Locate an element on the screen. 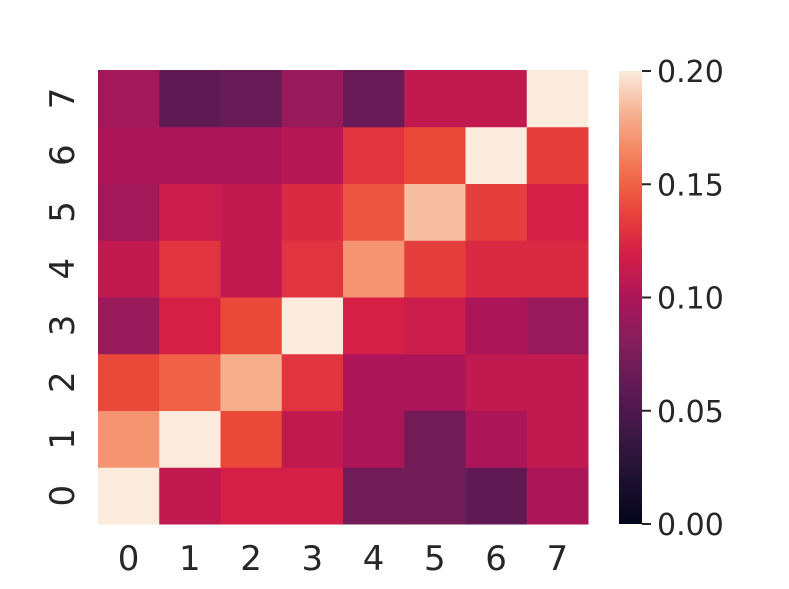  colorbar-tick-label: 0.20 is located at coordinates (690, 72).